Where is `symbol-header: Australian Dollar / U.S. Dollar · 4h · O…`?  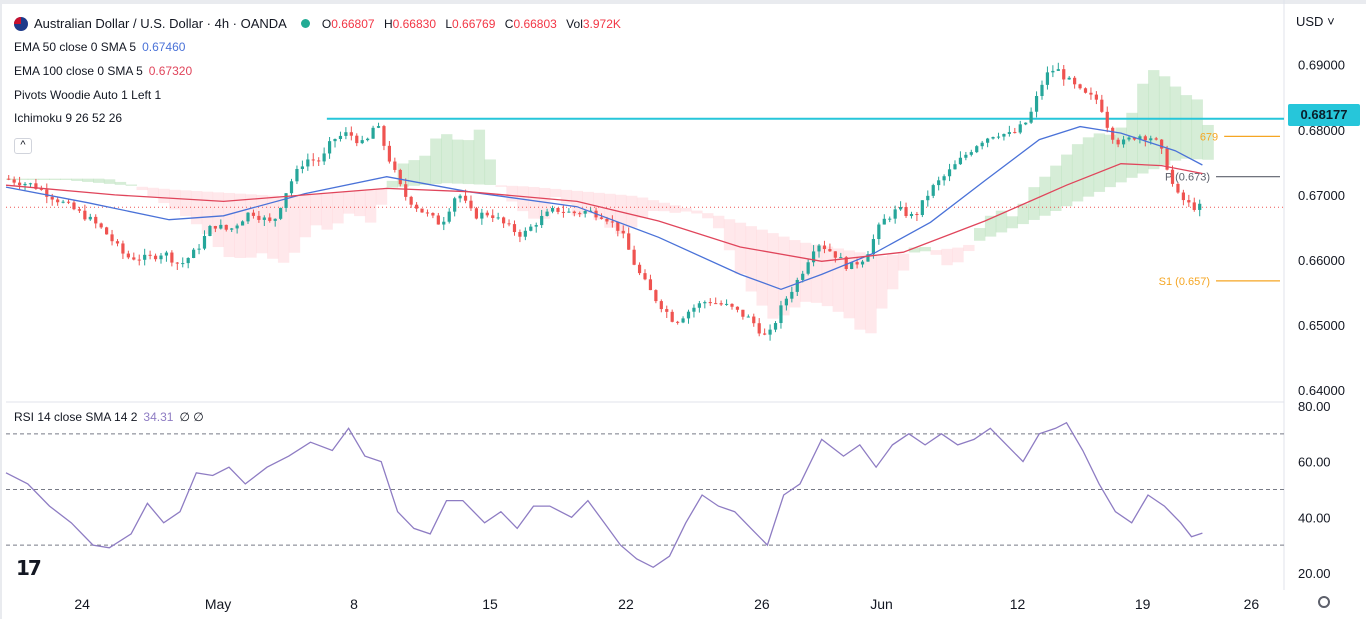 symbol-header: Australian Dollar / U.S. Dollar · 4h · O… is located at coordinates (320, 23).